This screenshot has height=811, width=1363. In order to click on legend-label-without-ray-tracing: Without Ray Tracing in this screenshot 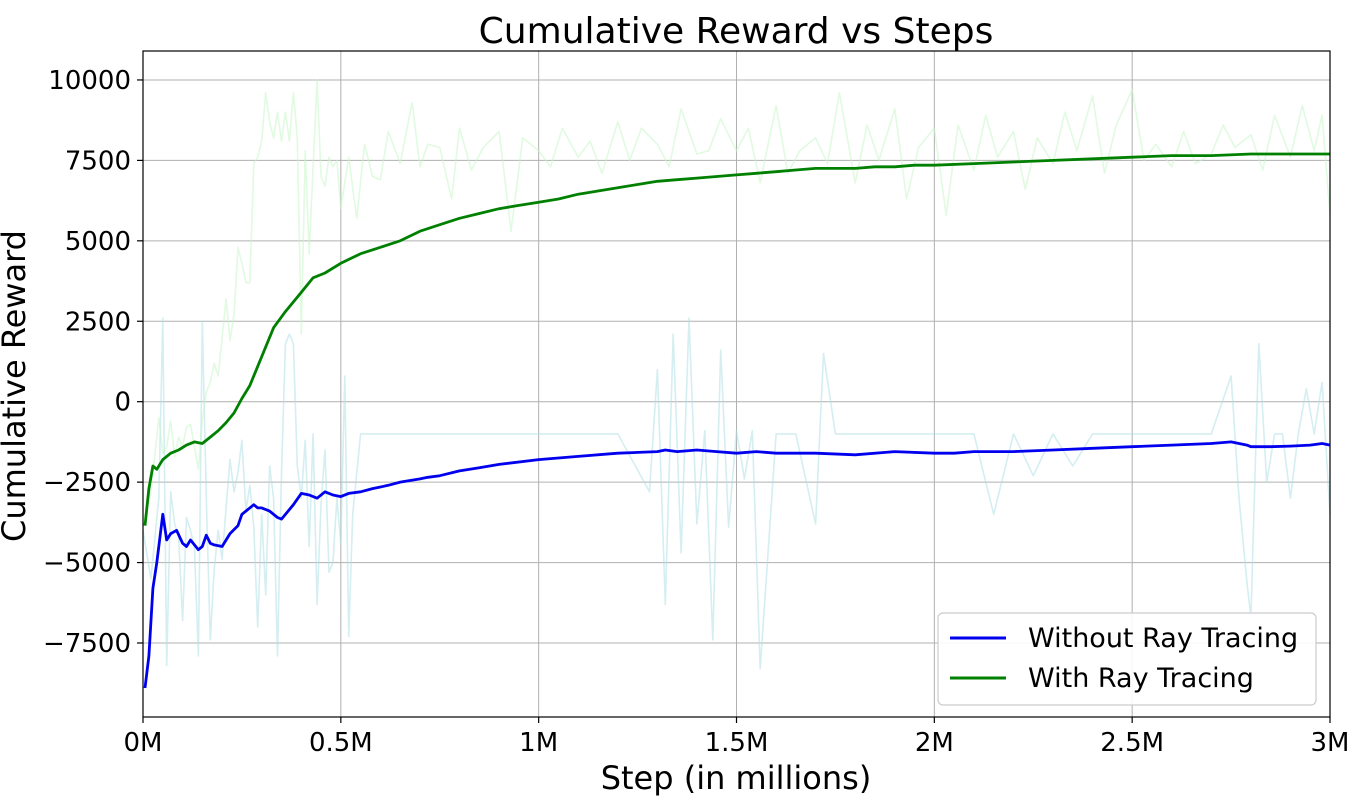, I will do `click(1163, 638)`.